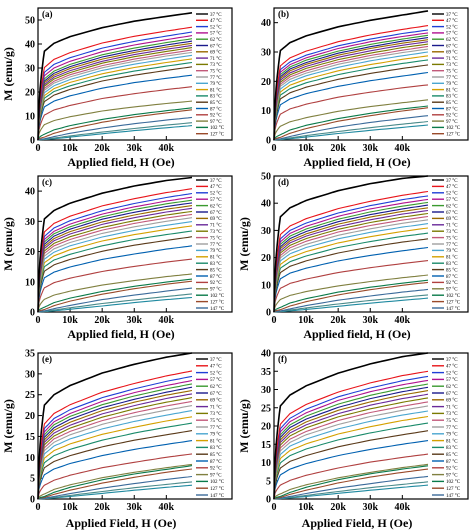 This screenshot has height=531, width=474. Describe the element at coordinates (216, 380) in the screenshot. I see `legend-entry: 57 °C` at that location.